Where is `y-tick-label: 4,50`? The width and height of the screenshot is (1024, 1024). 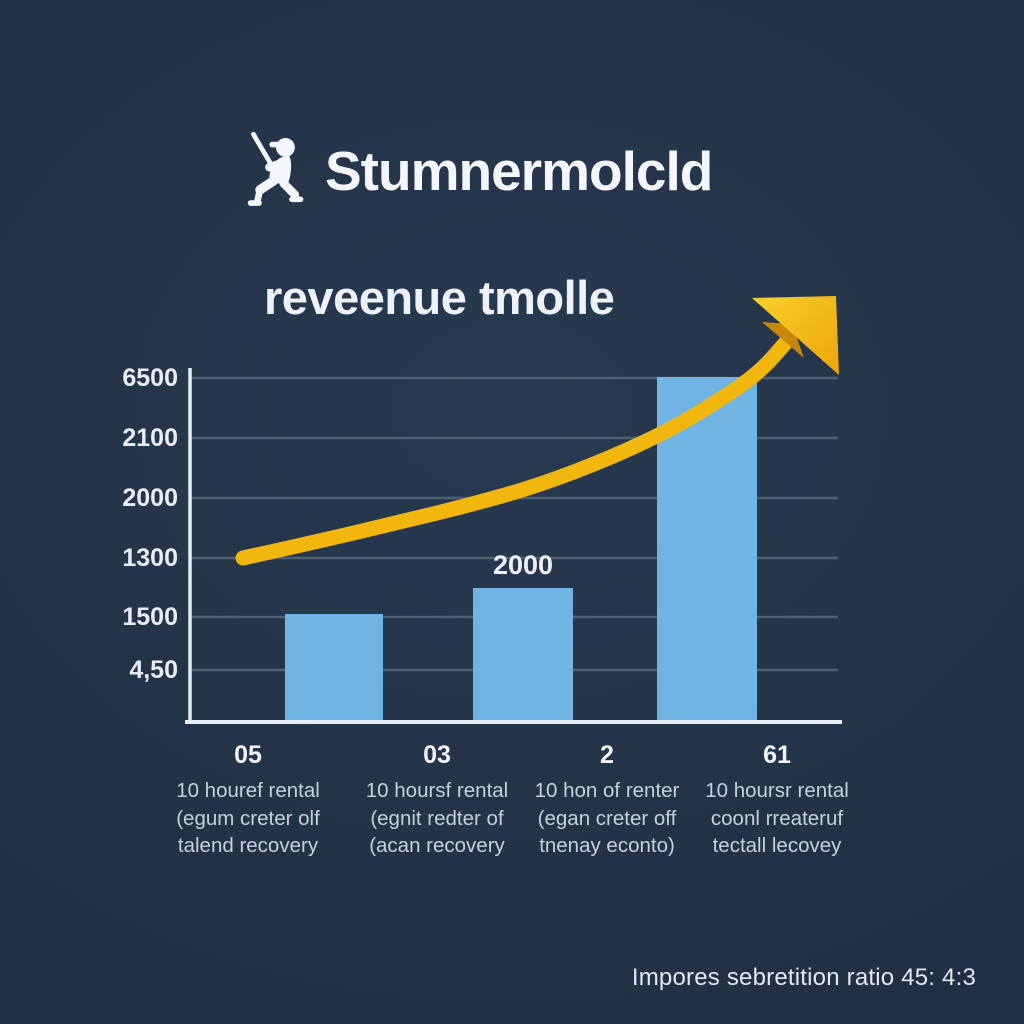
y-tick-label: 4,50 is located at coordinates (153, 670).